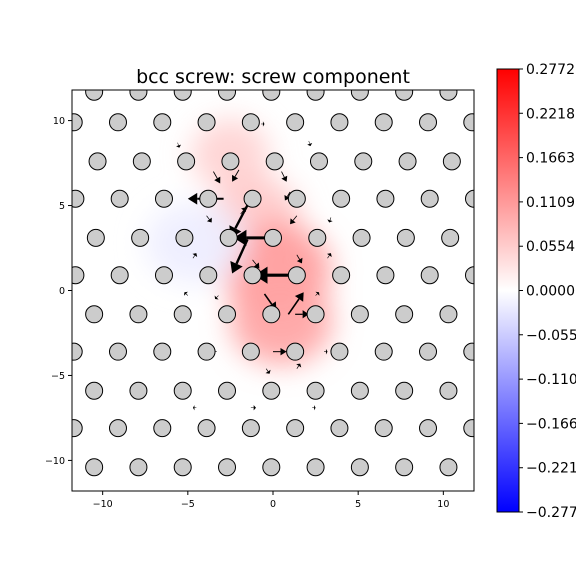 The height and width of the screenshot is (576, 576). What do you see at coordinates (58, 376) in the screenshot?
I see `y-tick-label: −5` at bounding box center [58, 376].